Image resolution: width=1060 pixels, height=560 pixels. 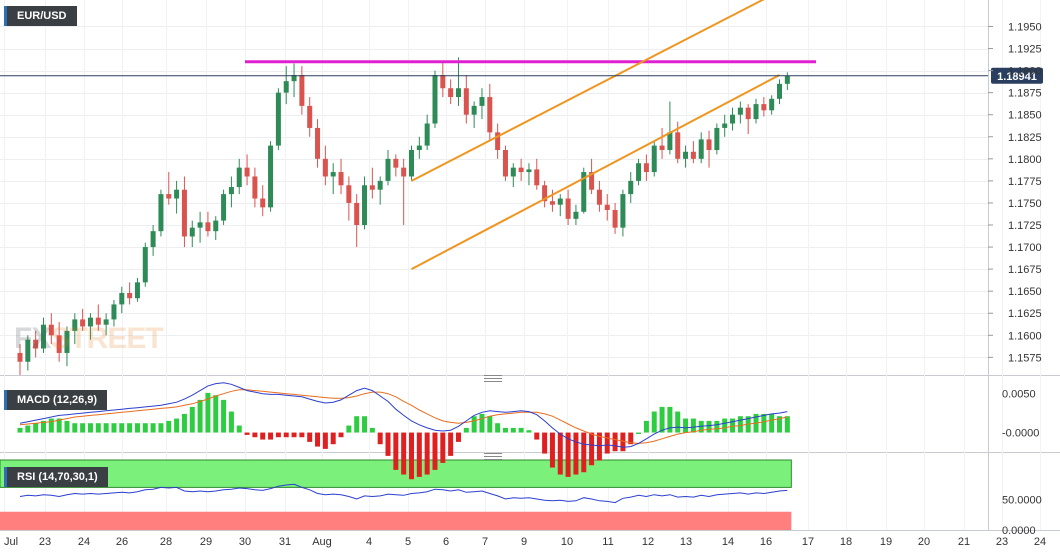 I want to click on rsi-axis-tick-label: 0.0000, so click(x=1019, y=531).